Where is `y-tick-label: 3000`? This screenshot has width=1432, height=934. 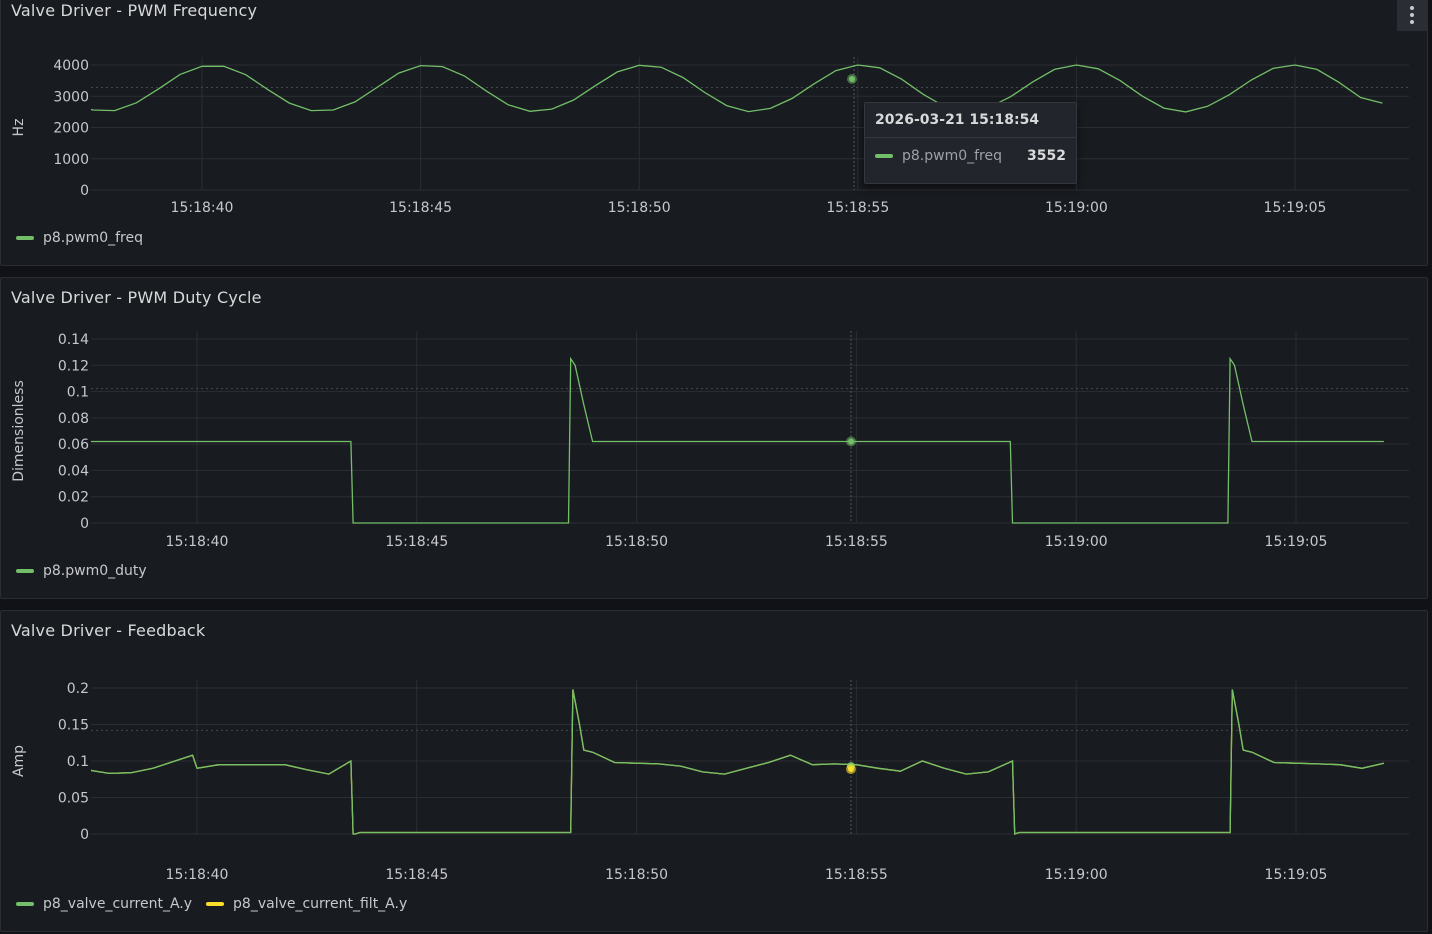
y-tick-label: 3000 is located at coordinates (71, 97).